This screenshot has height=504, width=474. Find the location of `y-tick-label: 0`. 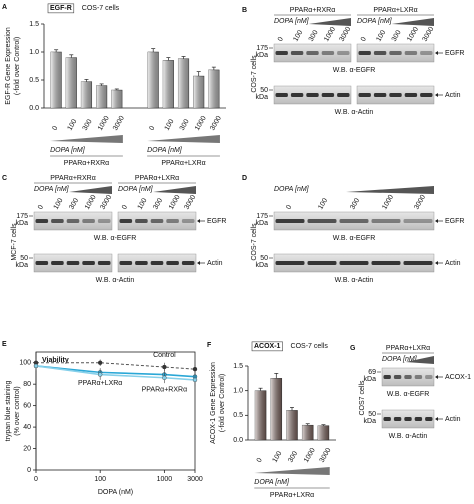

y-tick-label: 0 is located at coordinates (29, 470).